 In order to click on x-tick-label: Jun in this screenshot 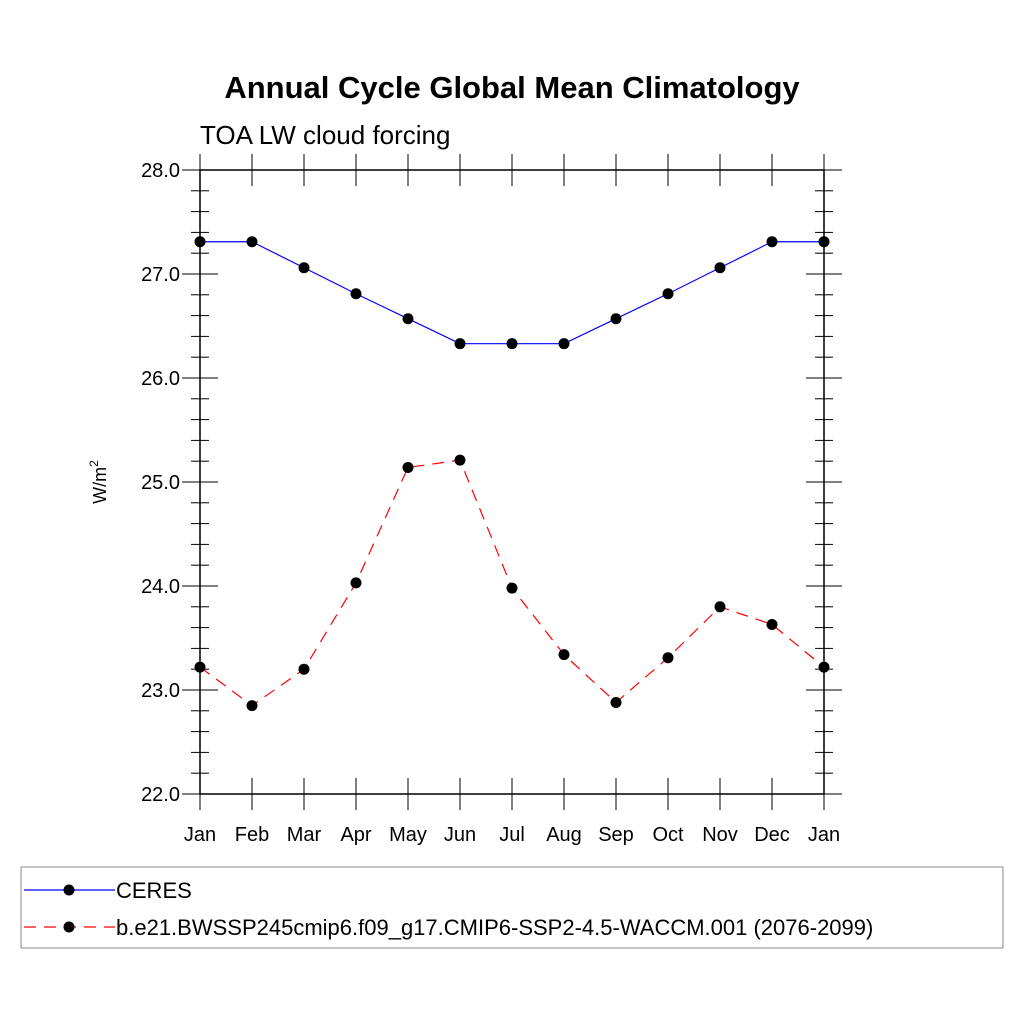, I will do `click(460, 835)`.